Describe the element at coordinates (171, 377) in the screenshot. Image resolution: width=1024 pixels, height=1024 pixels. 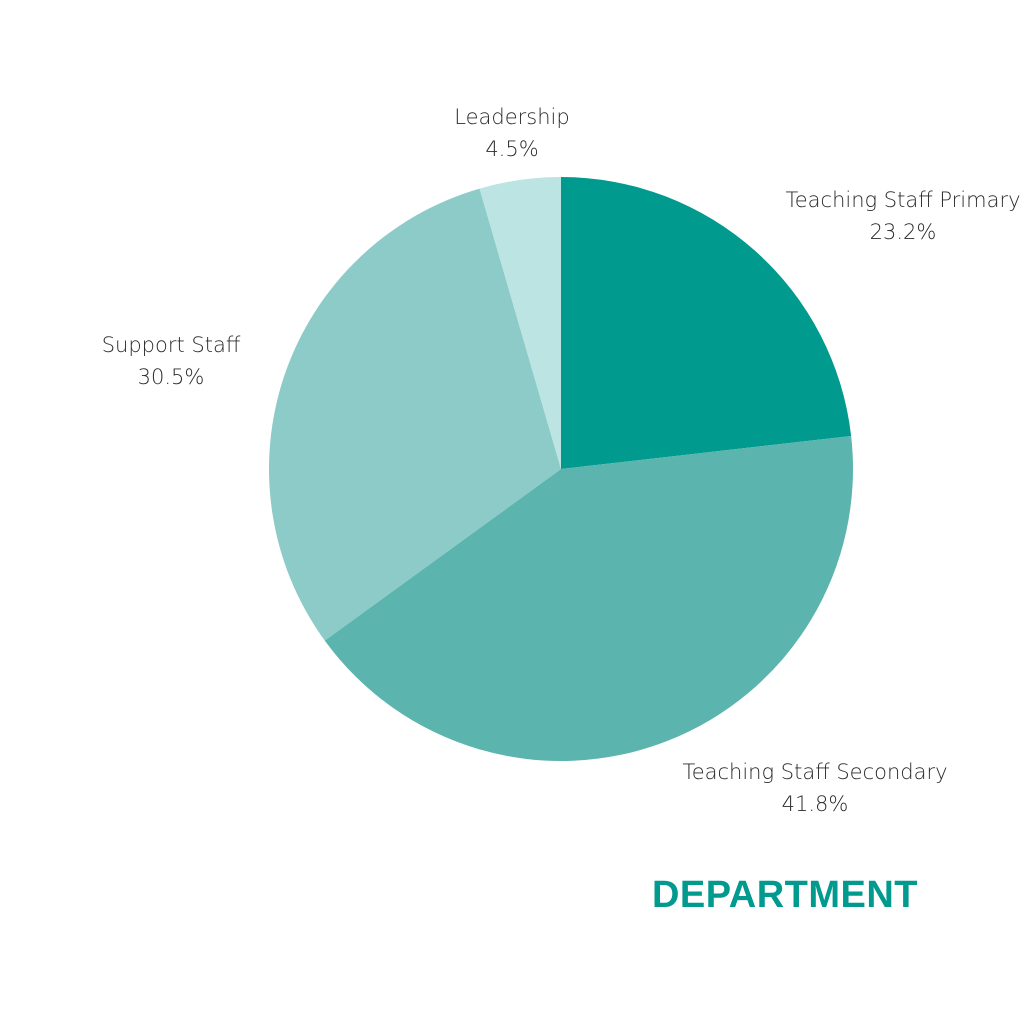
I see `slice-label-percent: 30.5%` at that location.